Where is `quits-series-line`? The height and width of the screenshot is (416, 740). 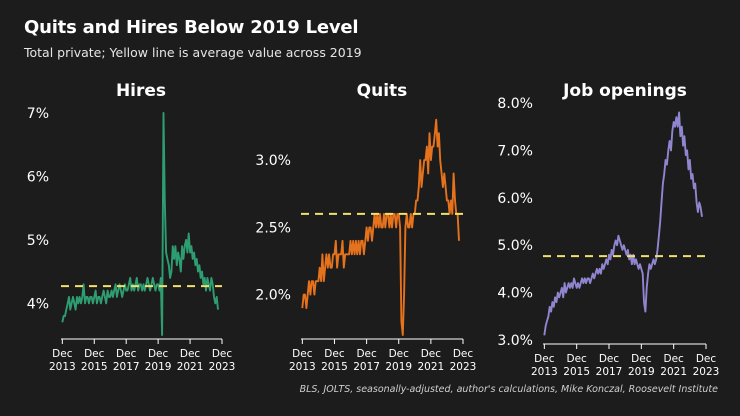 quits-series-line is located at coordinates (380, 227).